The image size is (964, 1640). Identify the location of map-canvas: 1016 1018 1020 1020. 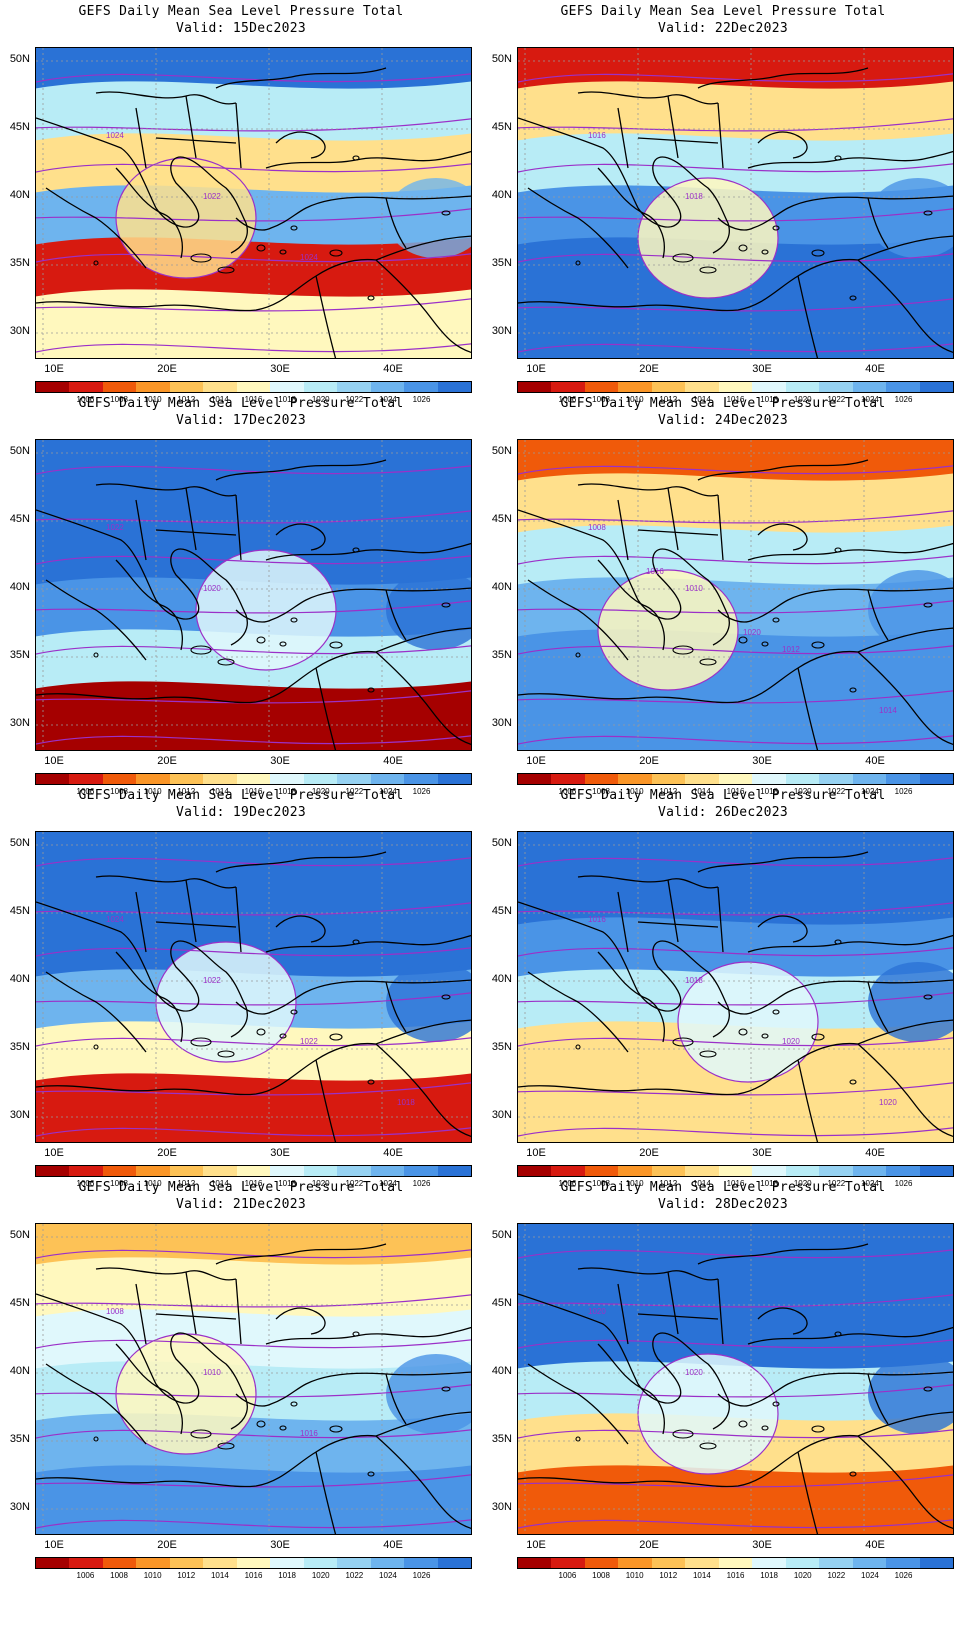
(735, 987).